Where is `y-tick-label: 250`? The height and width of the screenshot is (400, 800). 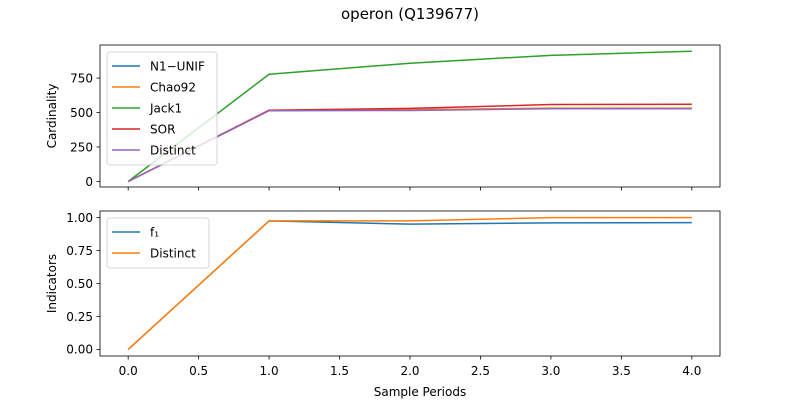 y-tick-label: 250 is located at coordinates (81, 147).